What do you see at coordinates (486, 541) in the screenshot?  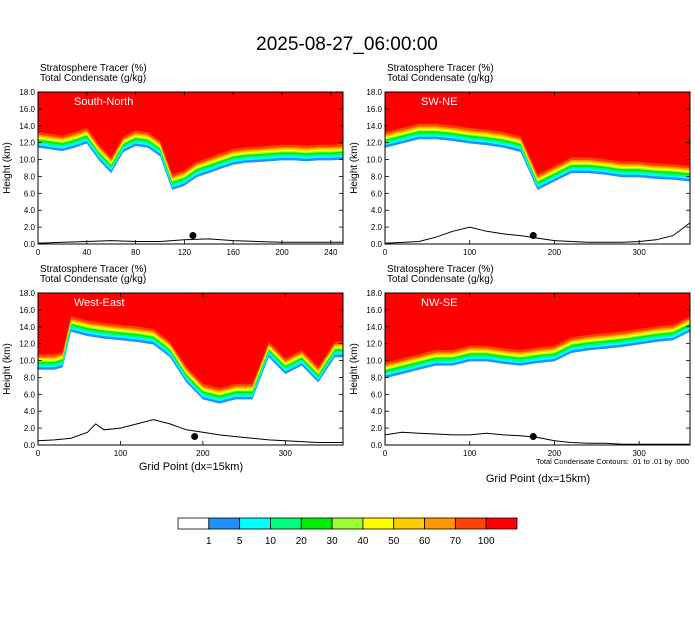 I see `colorbar-label: 100` at bounding box center [486, 541].